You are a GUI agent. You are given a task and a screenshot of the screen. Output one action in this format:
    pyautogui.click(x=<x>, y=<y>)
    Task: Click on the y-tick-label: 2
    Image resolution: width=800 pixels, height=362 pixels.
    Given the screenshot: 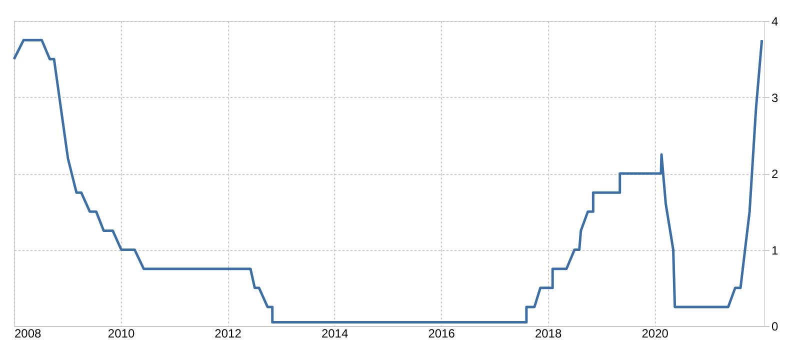 What is the action you would take?
    pyautogui.click(x=775, y=174)
    